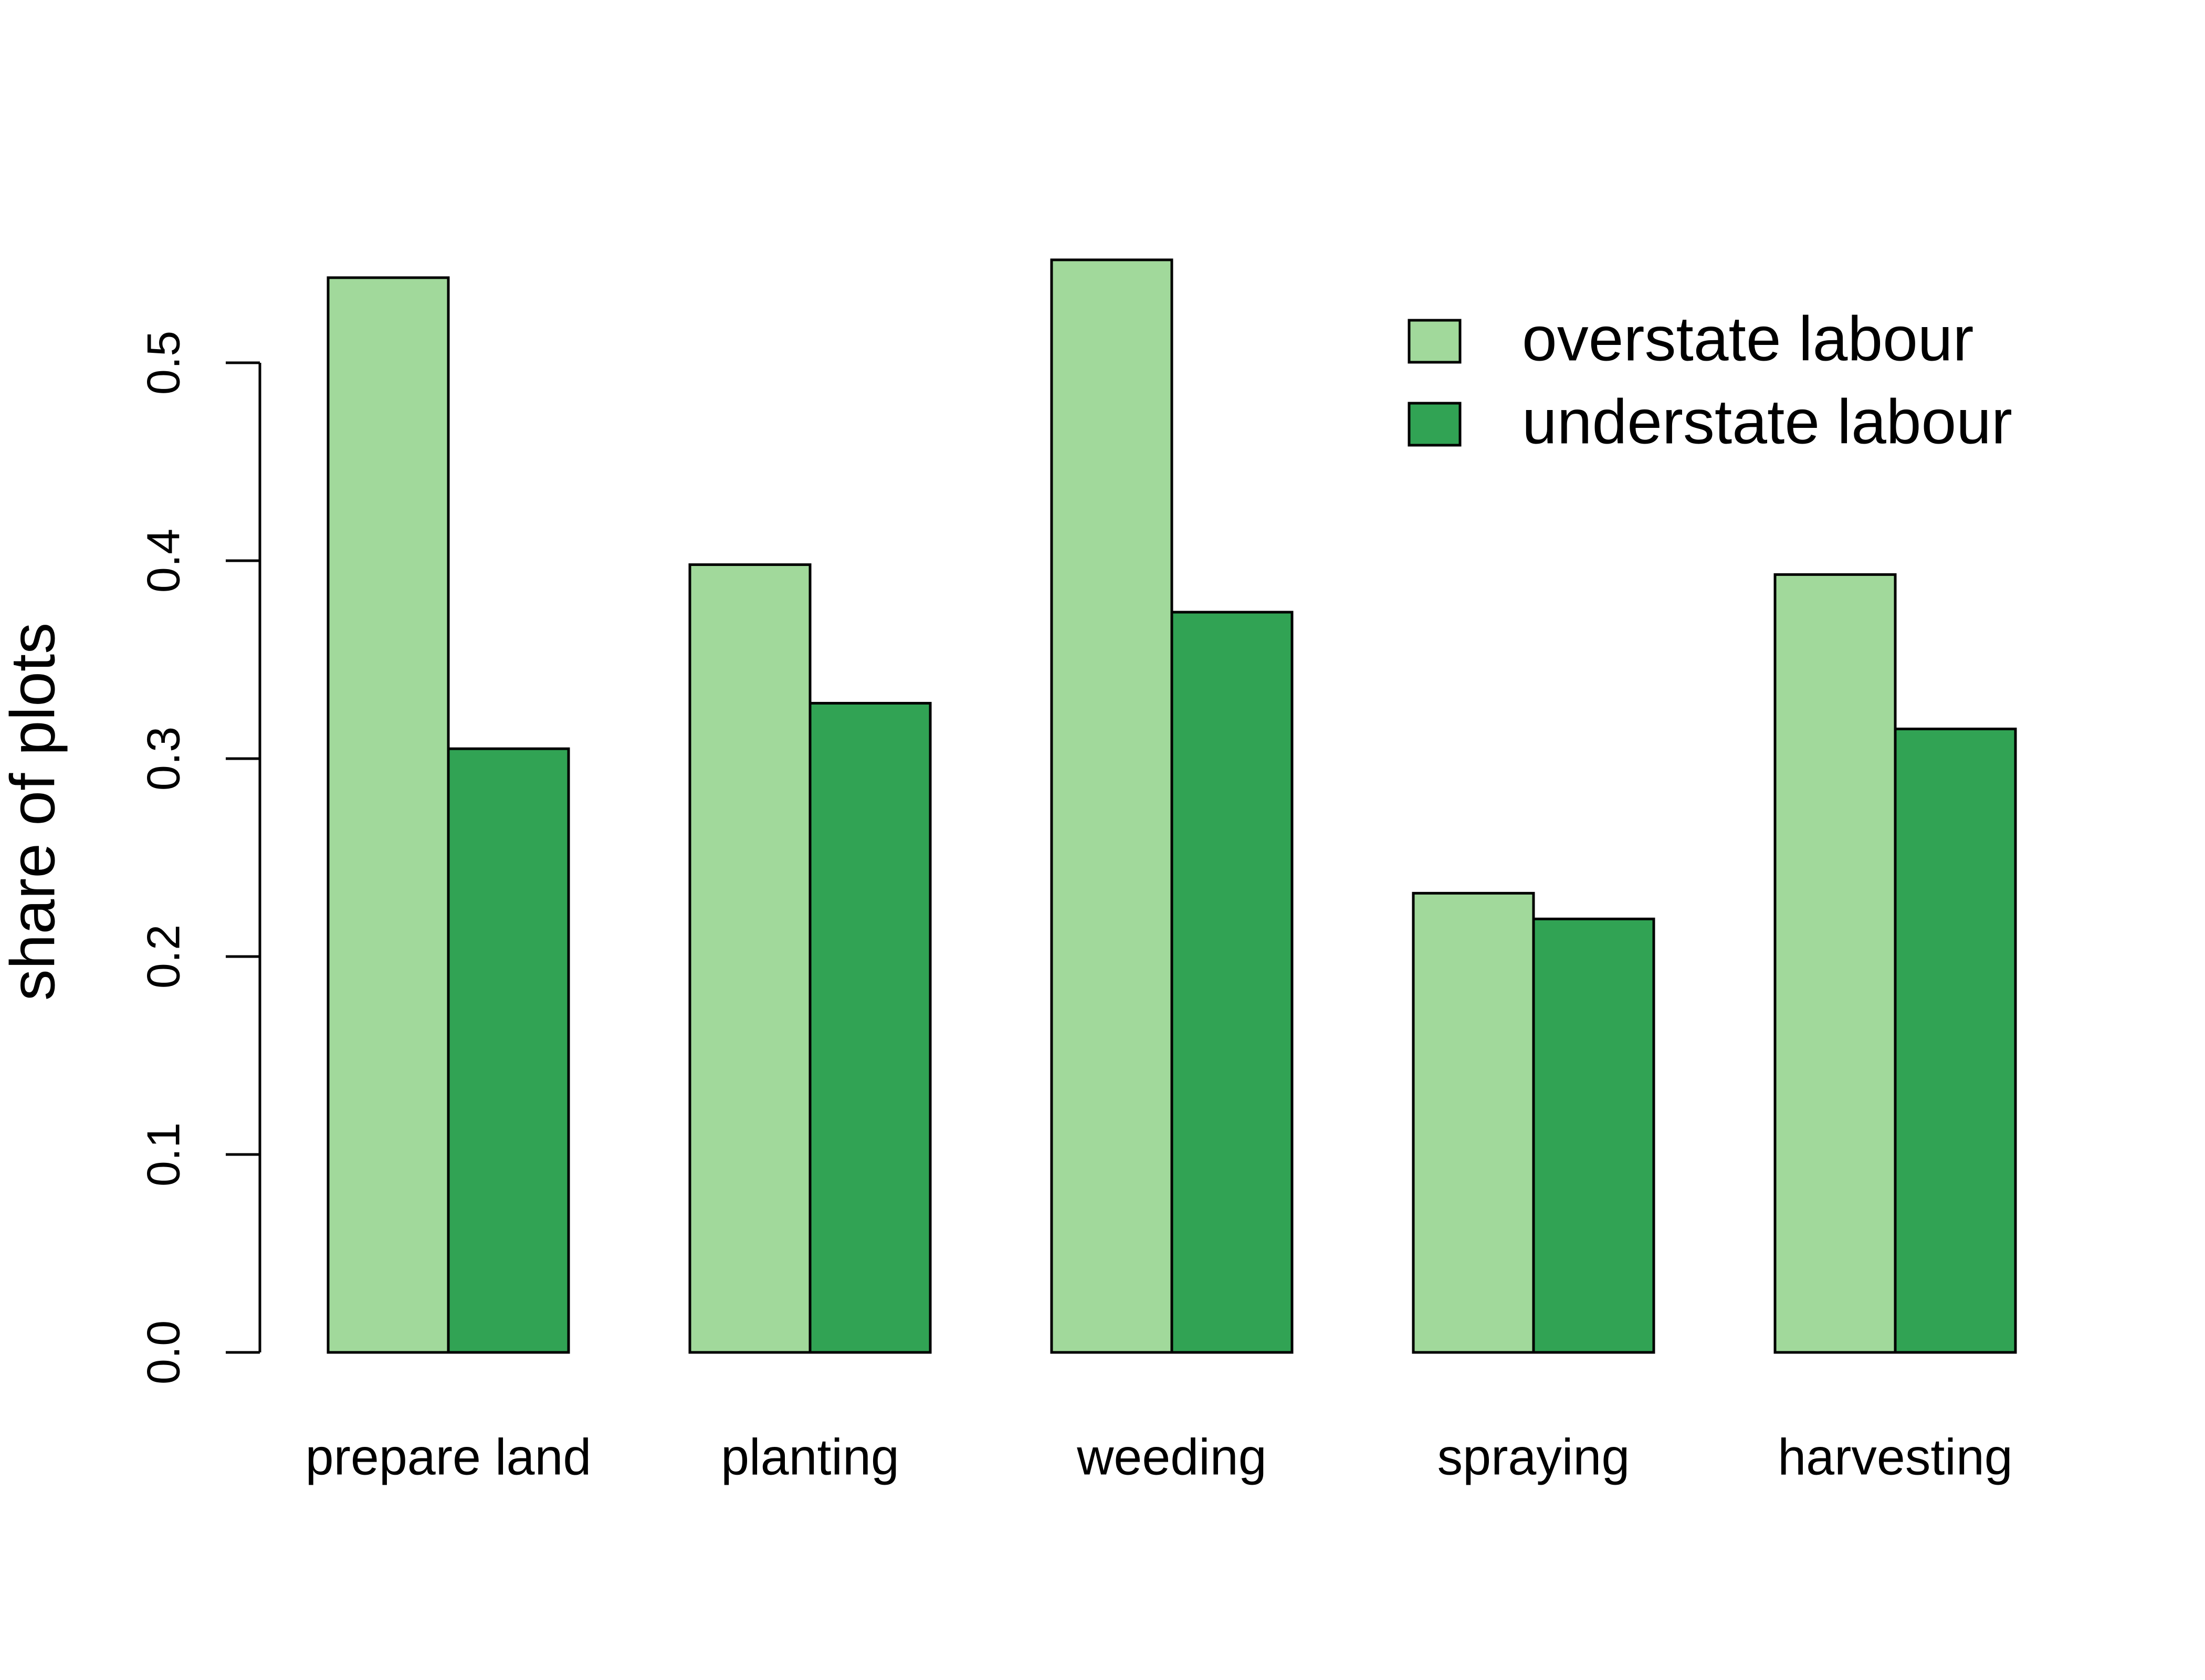 This screenshot has height=1680, width=2205. What do you see at coordinates (163, 759) in the screenshot?
I see `y-tick-label: 0.3` at bounding box center [163, 759].